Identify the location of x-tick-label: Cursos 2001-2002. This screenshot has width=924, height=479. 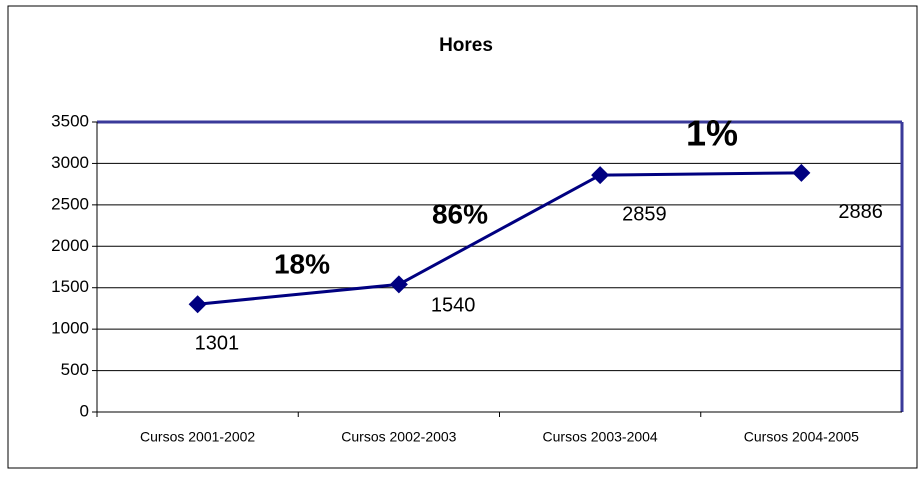
(197, 437).